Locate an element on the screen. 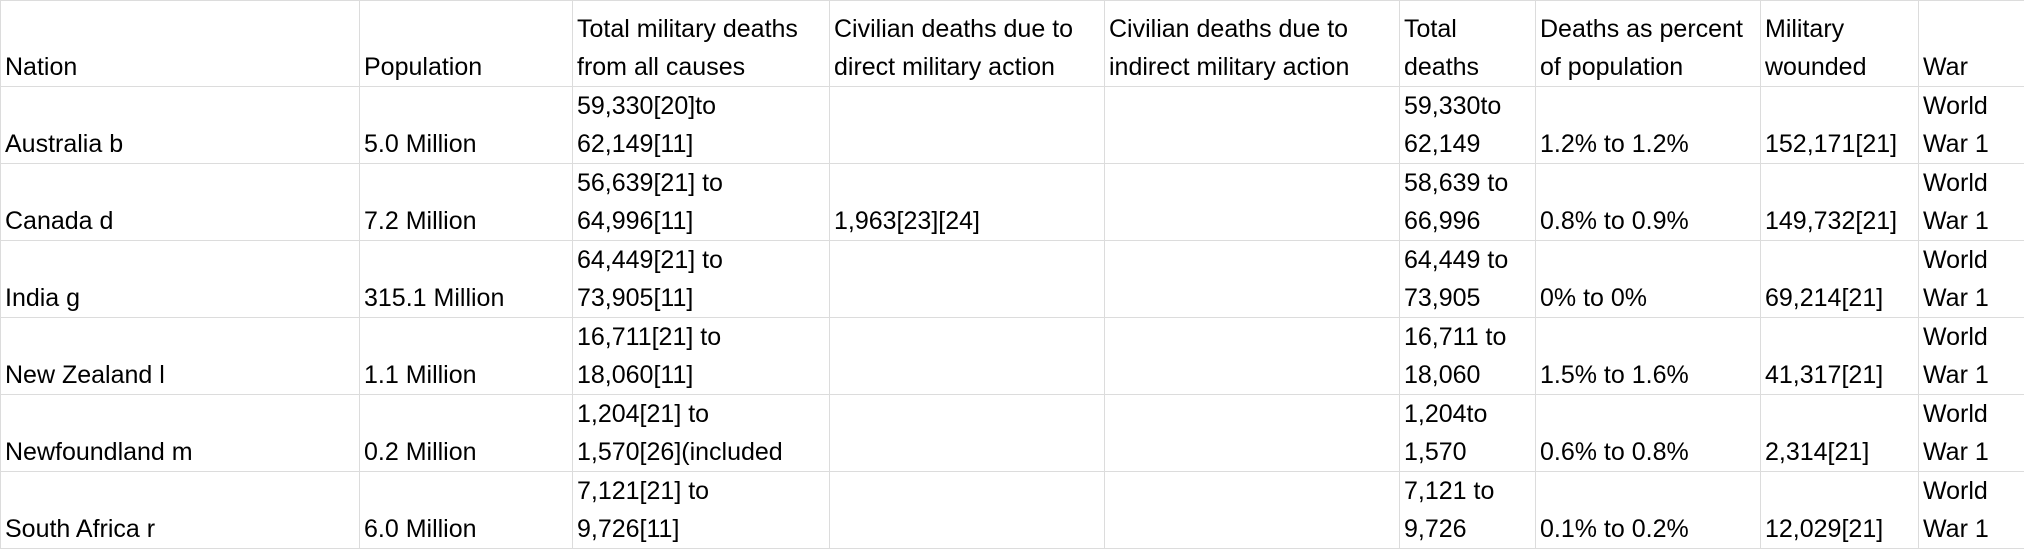  cell-military-deaths-line-1: 56,639[21] to is located at coordinates (703, 183).